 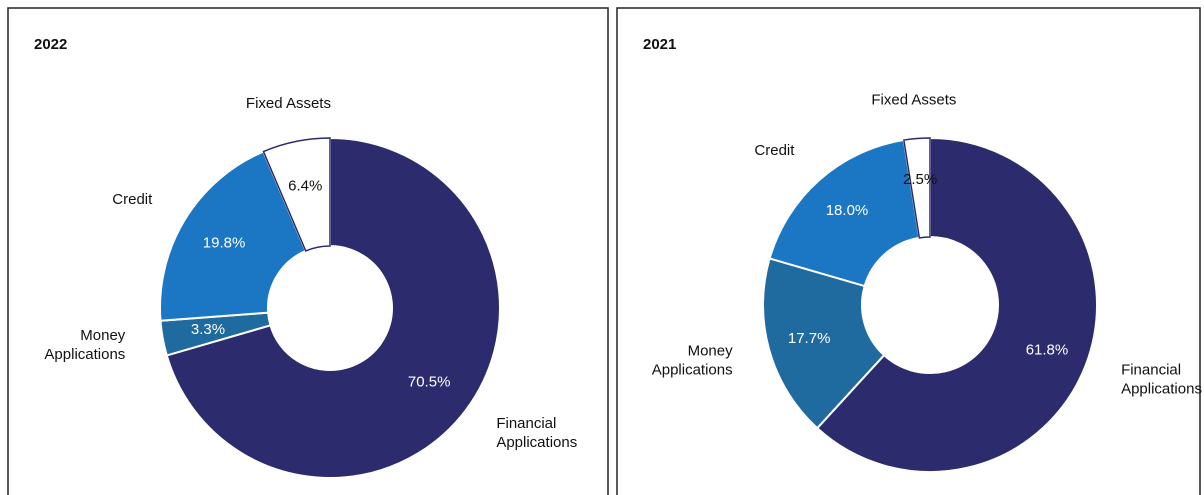 I want to click on value-label: 18.0%, so click(x=847, y=210).